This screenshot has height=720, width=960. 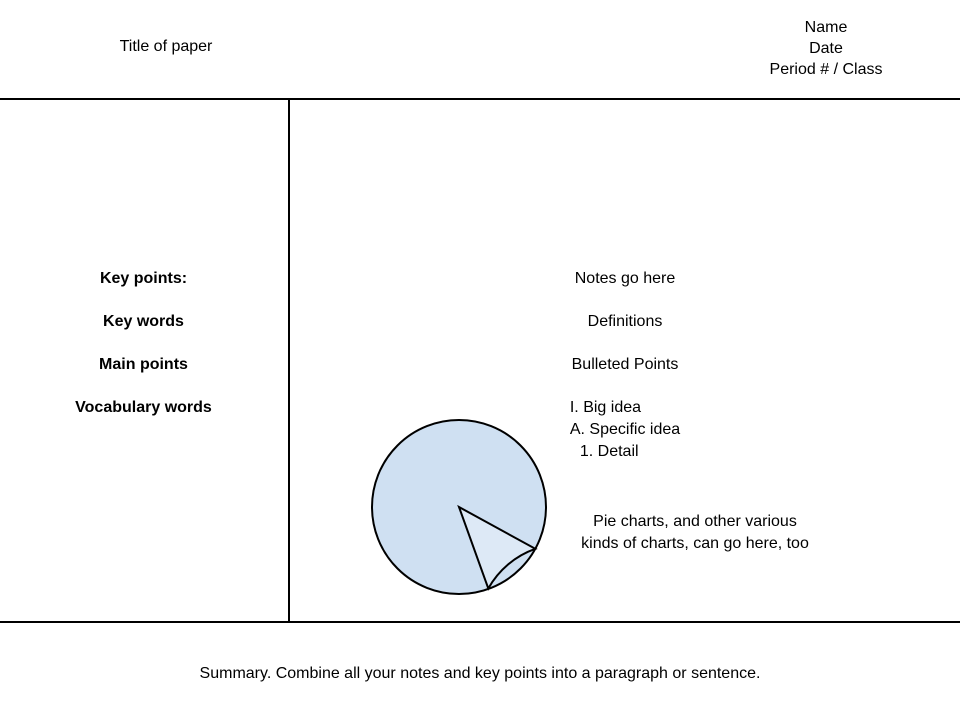 What do you see at coordinates (480, 99) in the screenshot?
I see `header-divider-line` at bounding box center [480, 99].